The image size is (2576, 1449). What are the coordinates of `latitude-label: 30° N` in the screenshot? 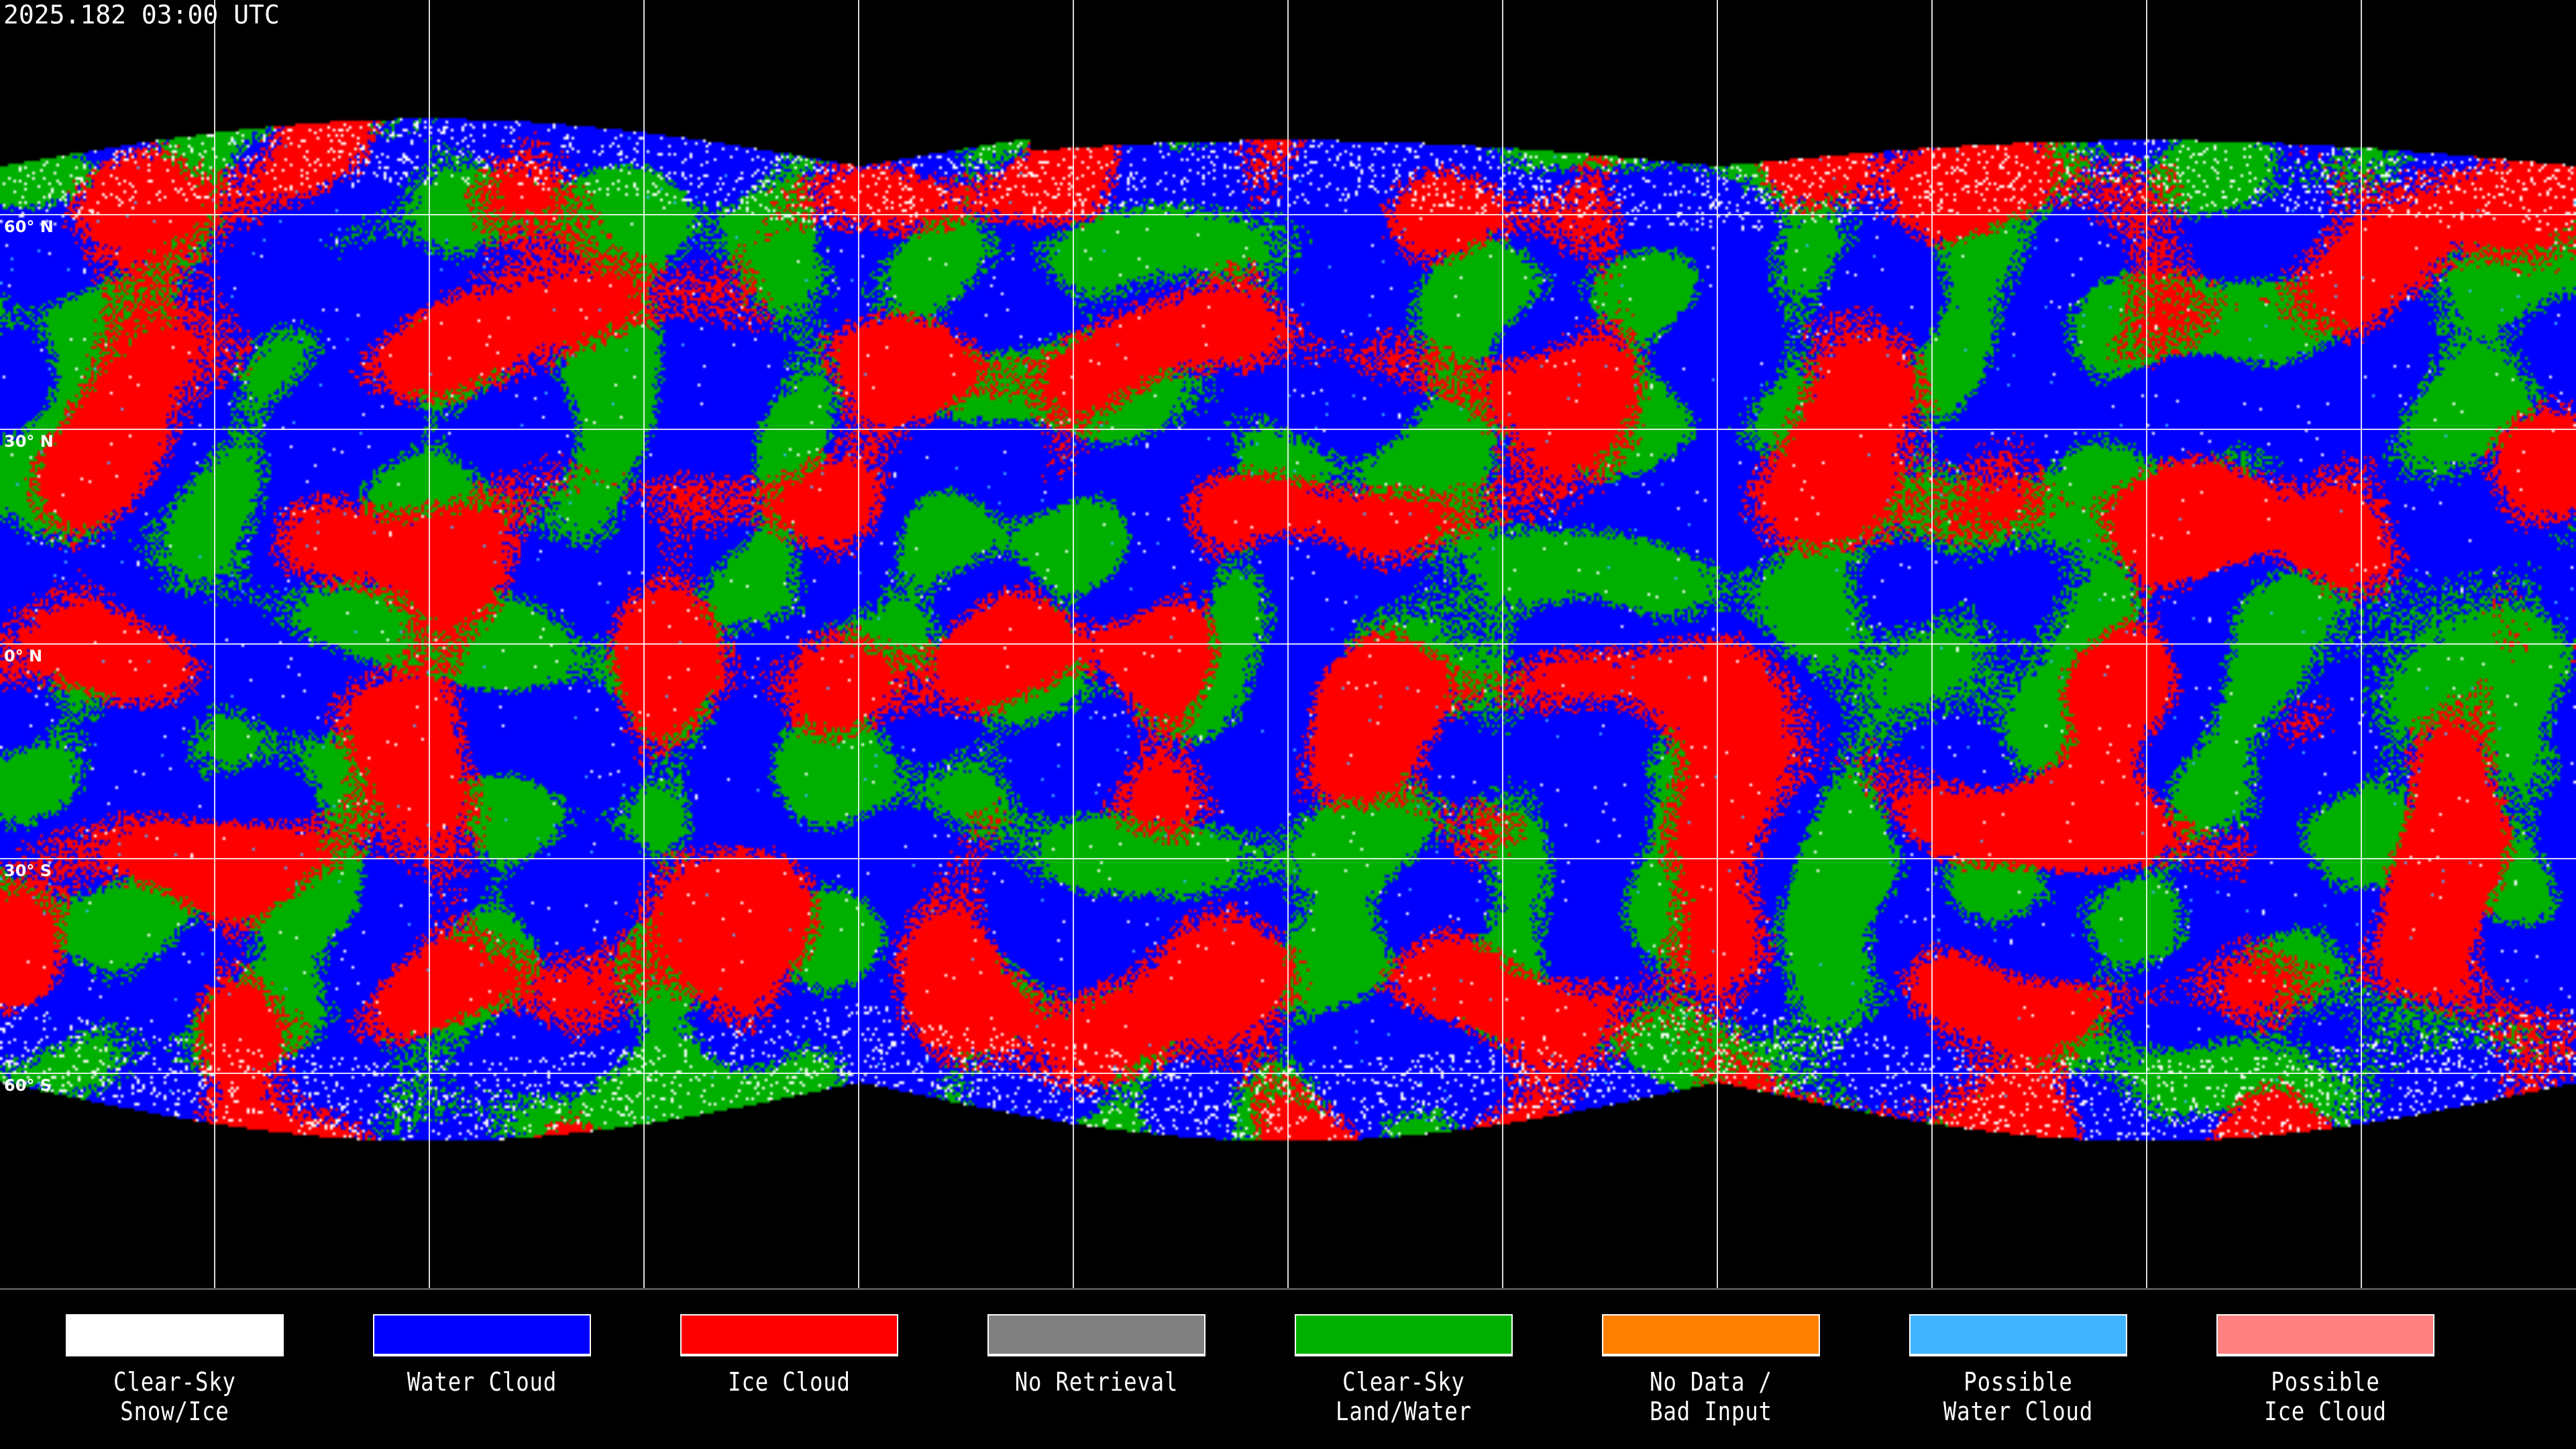 It's located at (29, 441).